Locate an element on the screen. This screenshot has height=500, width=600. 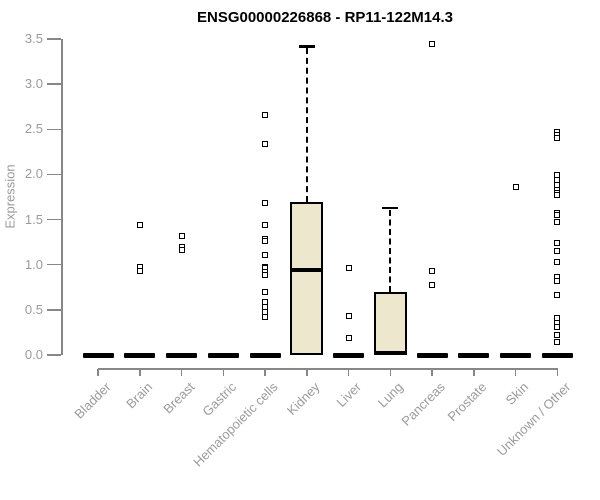
y-tick-label: 1.0 is located at coordinates (33, 264).